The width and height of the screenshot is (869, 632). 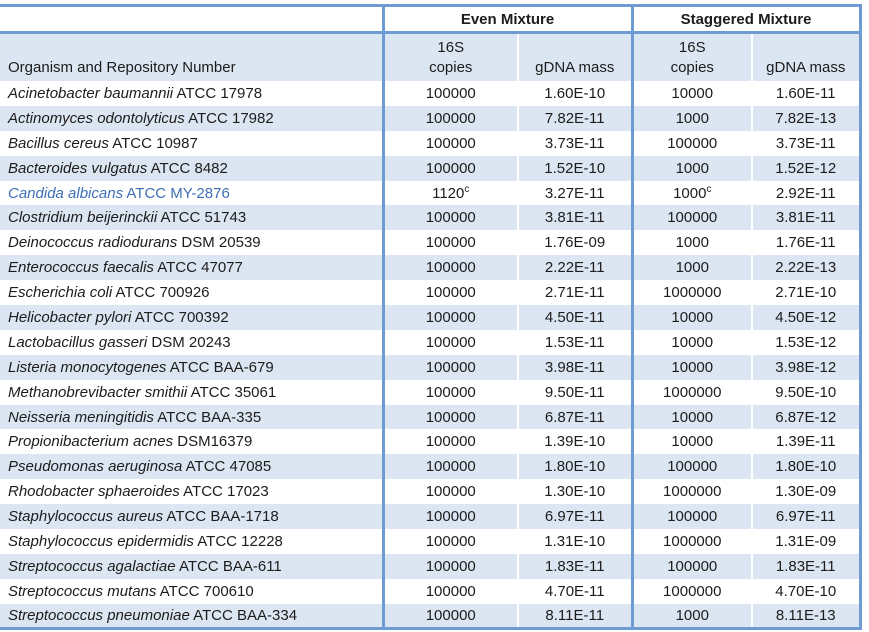 I want to click on organism-cell: Methanobrevibacter smithii ATCC 35061, so click(x=192, y=392).